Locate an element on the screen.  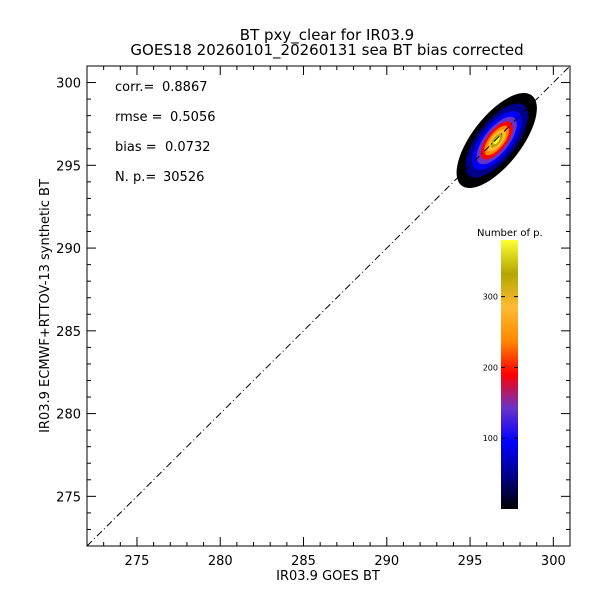
y-tick-label: 285 is located at coordinates (68, 332).